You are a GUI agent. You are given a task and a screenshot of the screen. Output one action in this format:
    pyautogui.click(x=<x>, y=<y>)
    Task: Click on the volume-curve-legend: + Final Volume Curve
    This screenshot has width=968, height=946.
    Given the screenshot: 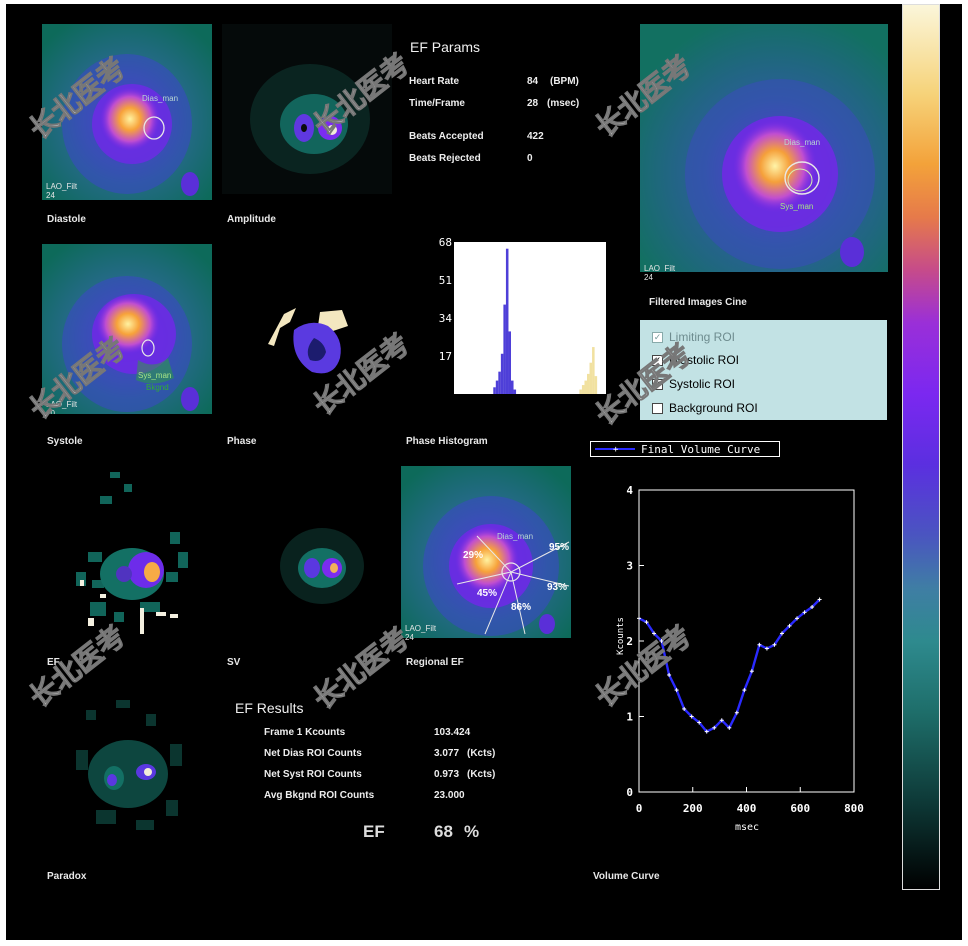 What is the action you would take?
    pyautogui.click(x=685, y=449)
    